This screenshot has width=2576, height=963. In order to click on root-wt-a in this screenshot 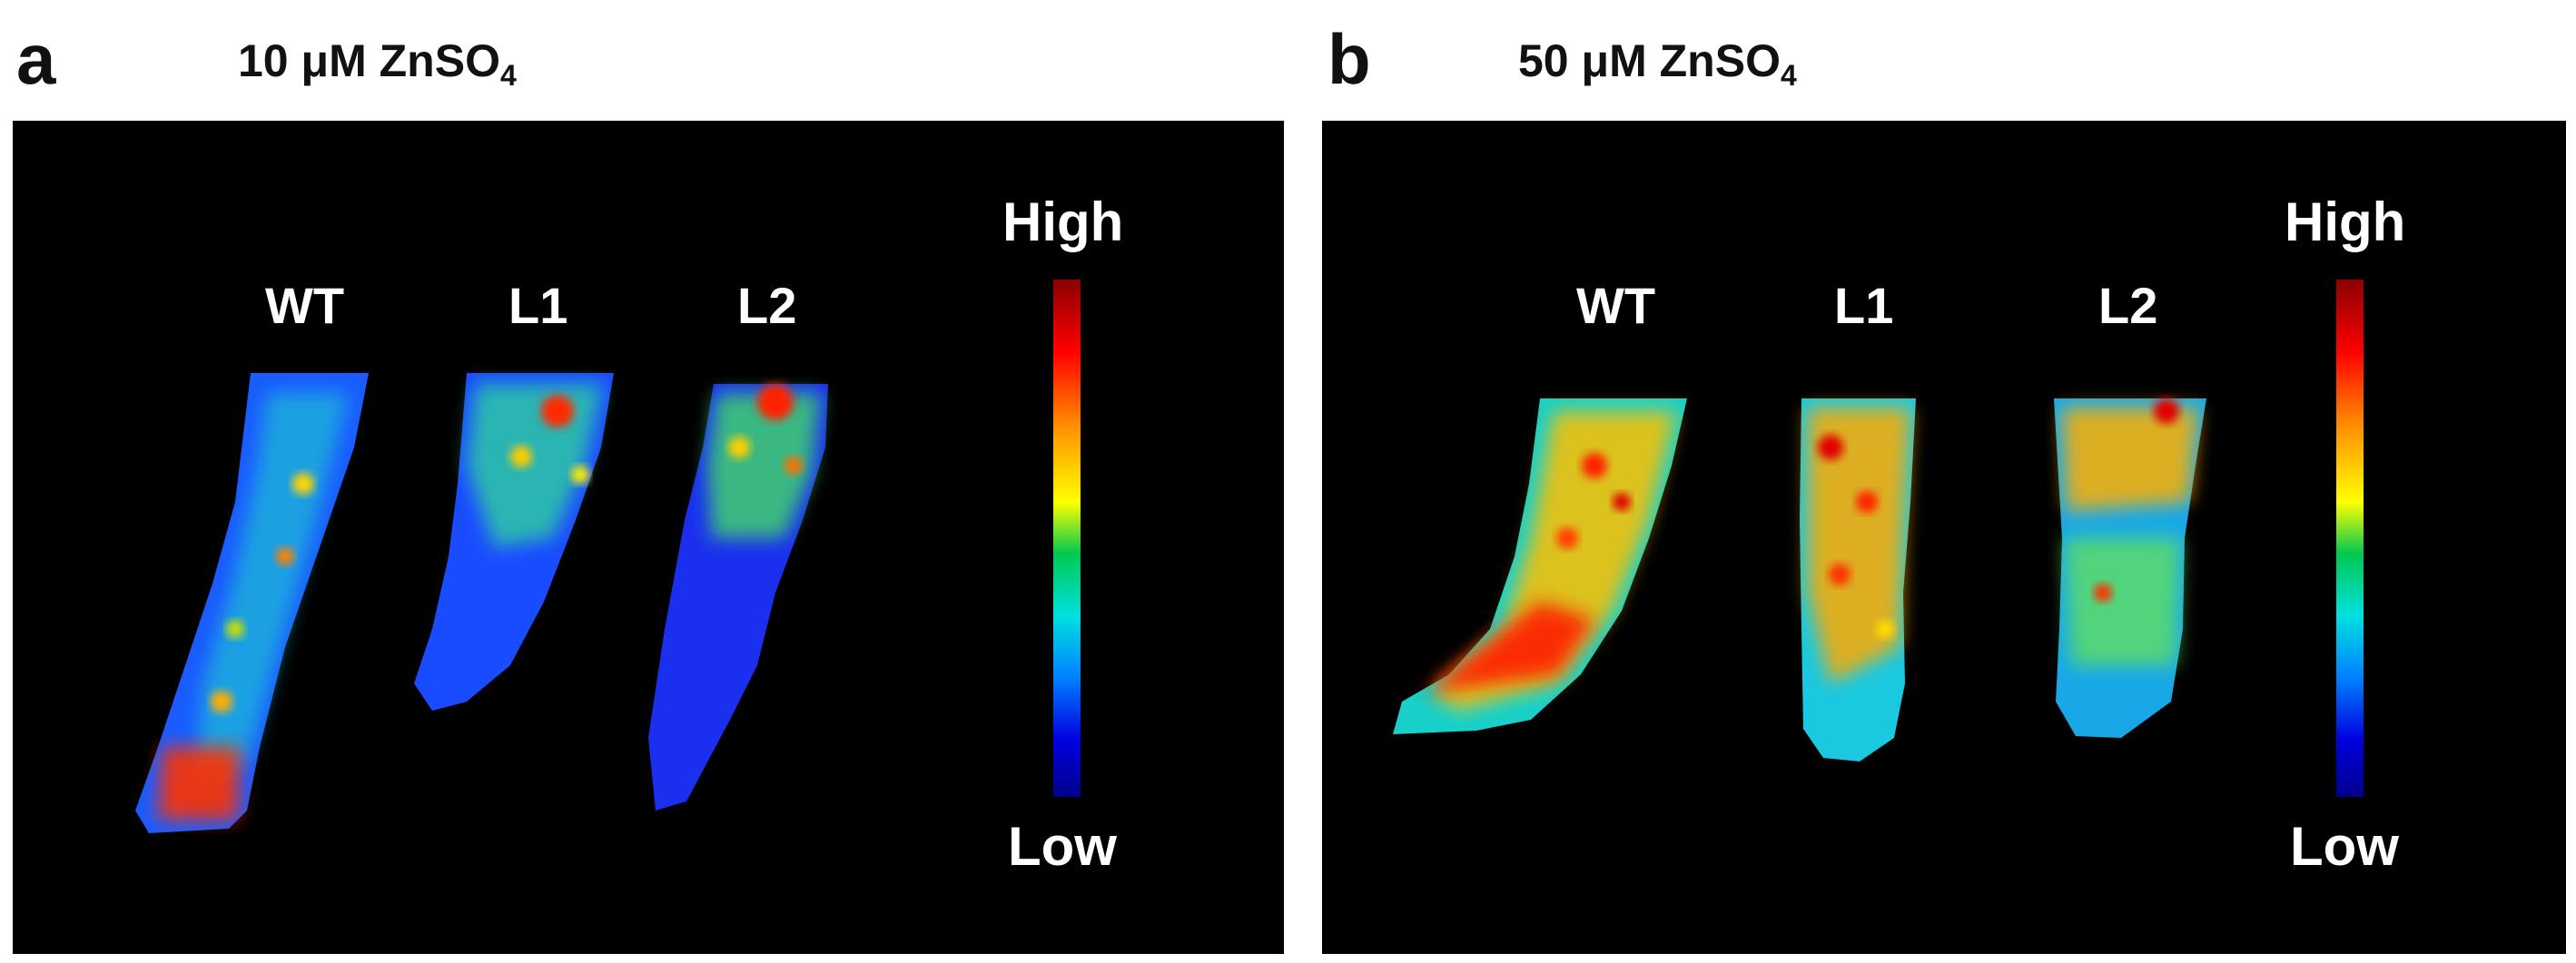, I will do `click(252, 603)`.